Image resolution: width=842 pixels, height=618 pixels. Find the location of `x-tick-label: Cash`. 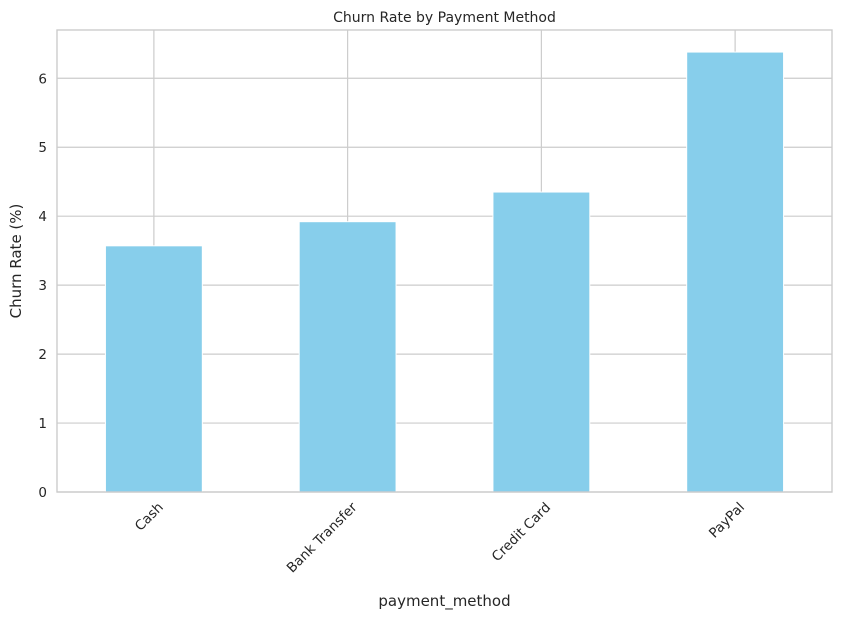

x-tick-label: Cash is located at coordinates (149, 517).